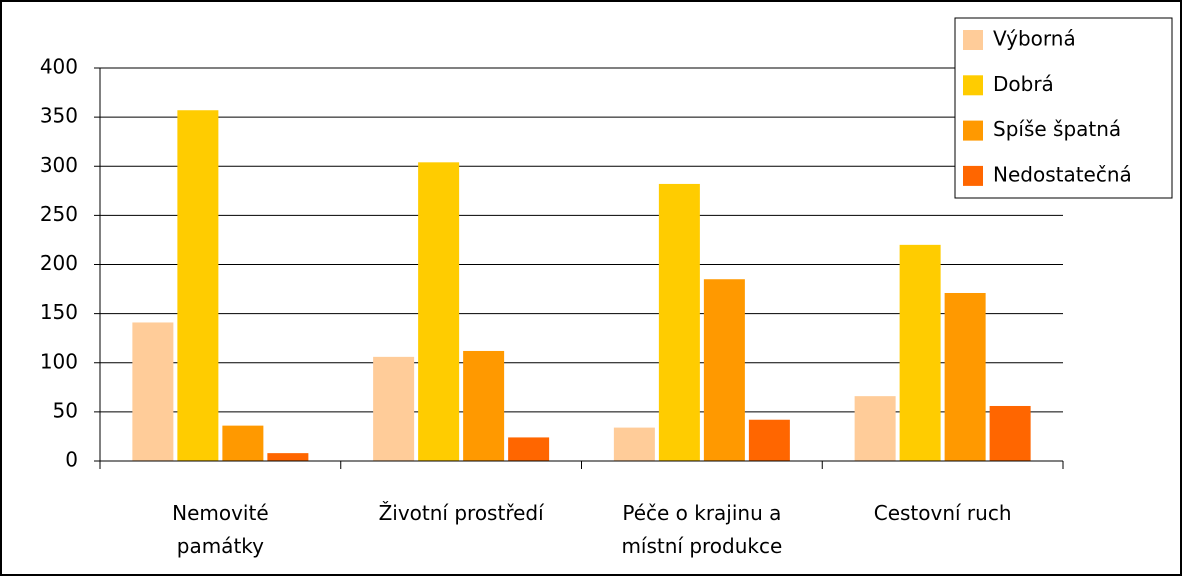  I want to click on x-tick-label: Nemovité památky, so click(220, 529).